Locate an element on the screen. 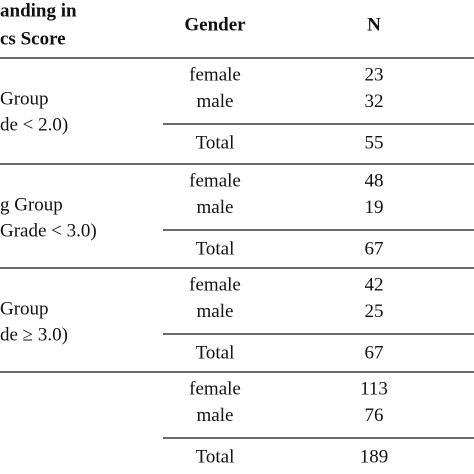  group-label: g Group is located at coordinates (31, 204).